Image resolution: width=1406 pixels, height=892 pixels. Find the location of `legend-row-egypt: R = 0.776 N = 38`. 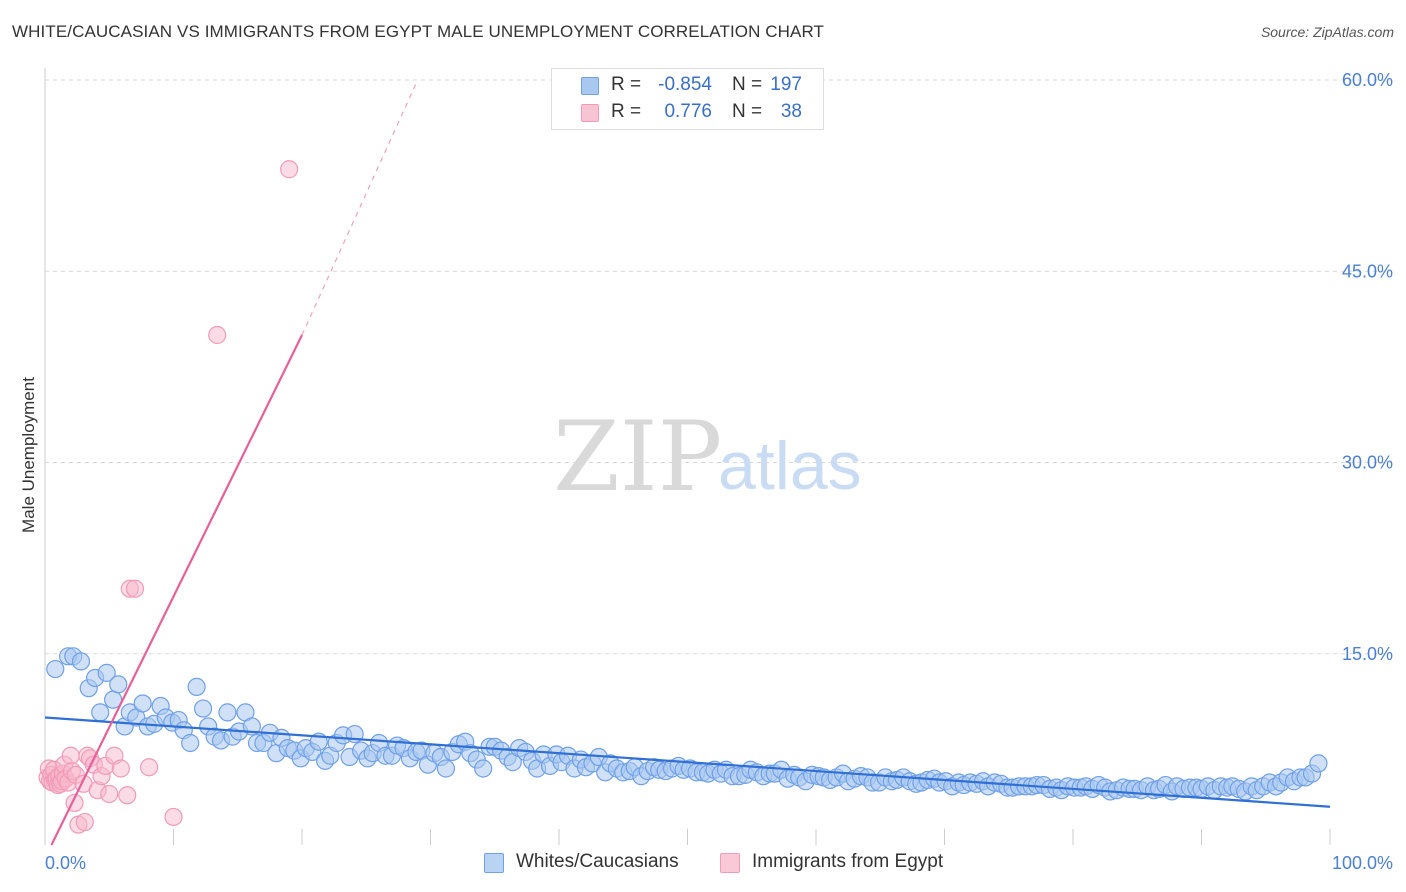

legend-row-egypt: R = 0.776 N = 38 is located at coordinates (687, 114).